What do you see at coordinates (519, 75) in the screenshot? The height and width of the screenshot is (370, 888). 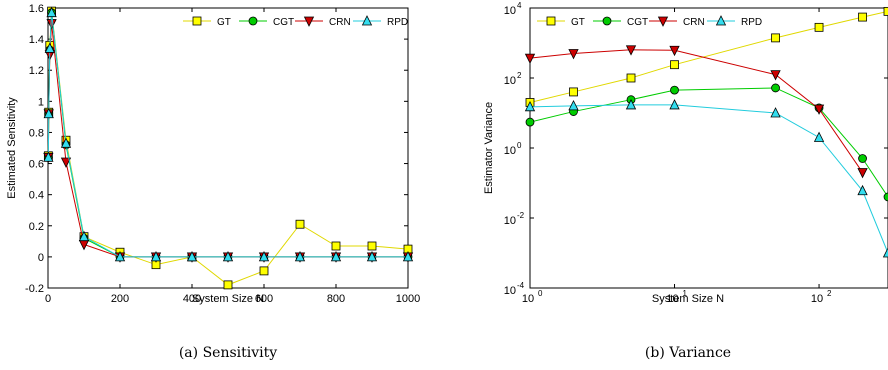 I see `y-tick-exponent-3: 2` at bounding box center [519, 75].